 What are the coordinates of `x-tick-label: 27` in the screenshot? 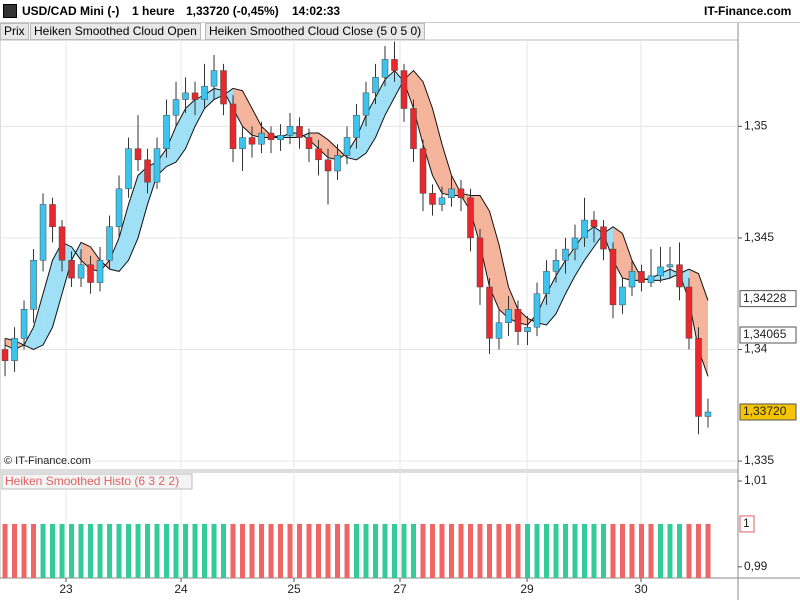 It's located at (400, 589).